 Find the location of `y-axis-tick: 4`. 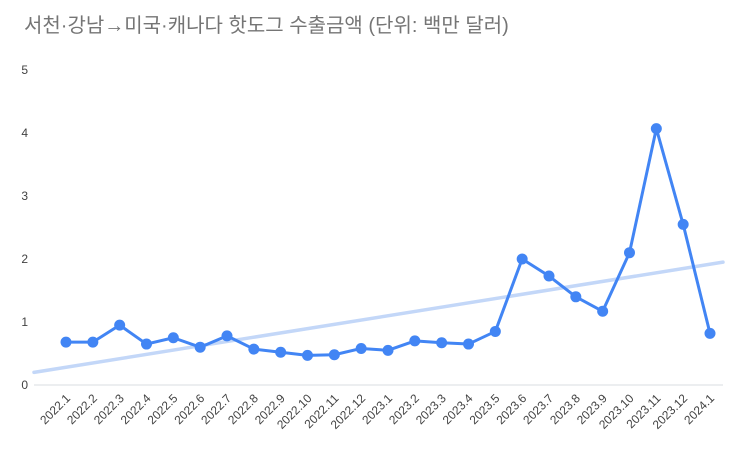

y-axis-tick: 4 is located at coordinates (24, 133).